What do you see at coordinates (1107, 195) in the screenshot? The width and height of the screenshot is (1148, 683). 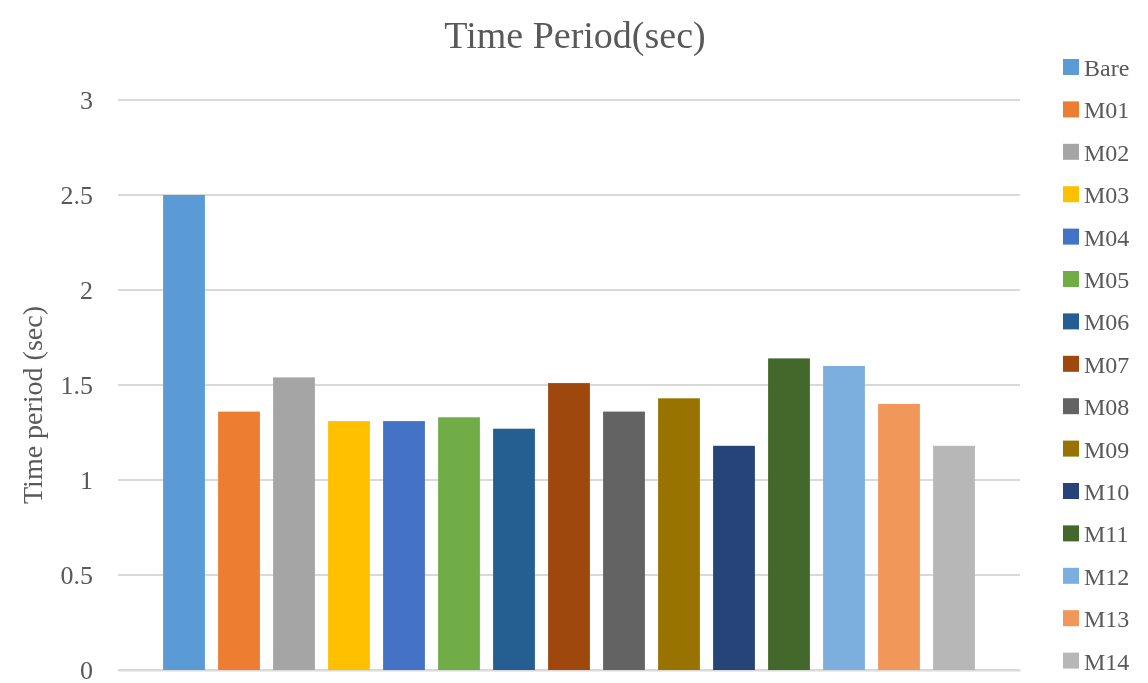 I see `legend-label: M03` at bounding box center [1107, 195].